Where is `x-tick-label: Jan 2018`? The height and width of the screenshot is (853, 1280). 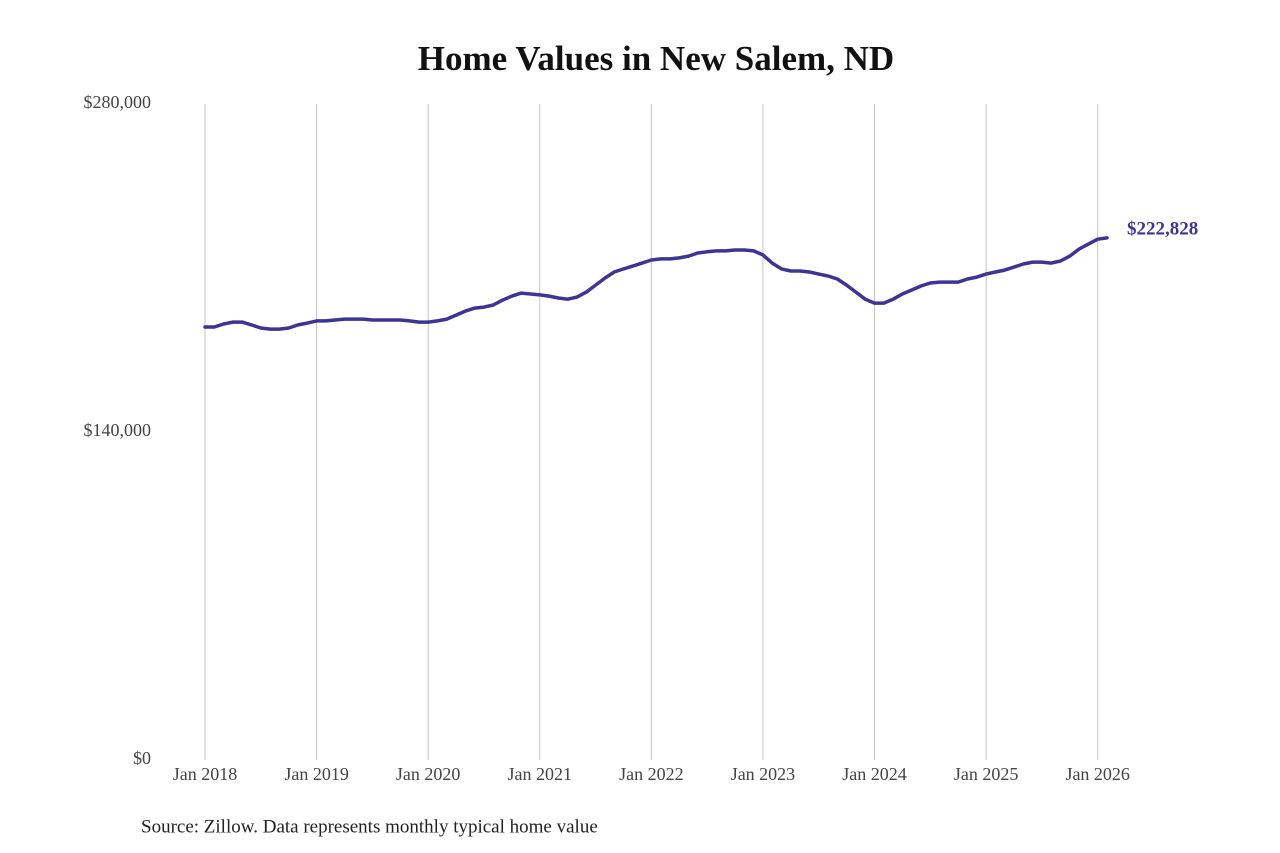
x-tick-label: Jan 2018 is located at coordinates (205, 774).